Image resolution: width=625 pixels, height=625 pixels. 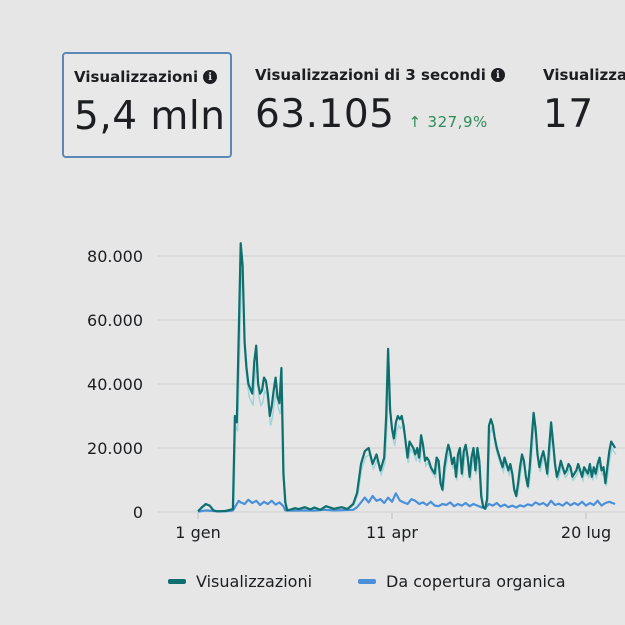 What do you see at coordinates (476, 581) in the screenshot?
I see `legend-label: Da copertura organica` at bounding box center [476, 581].